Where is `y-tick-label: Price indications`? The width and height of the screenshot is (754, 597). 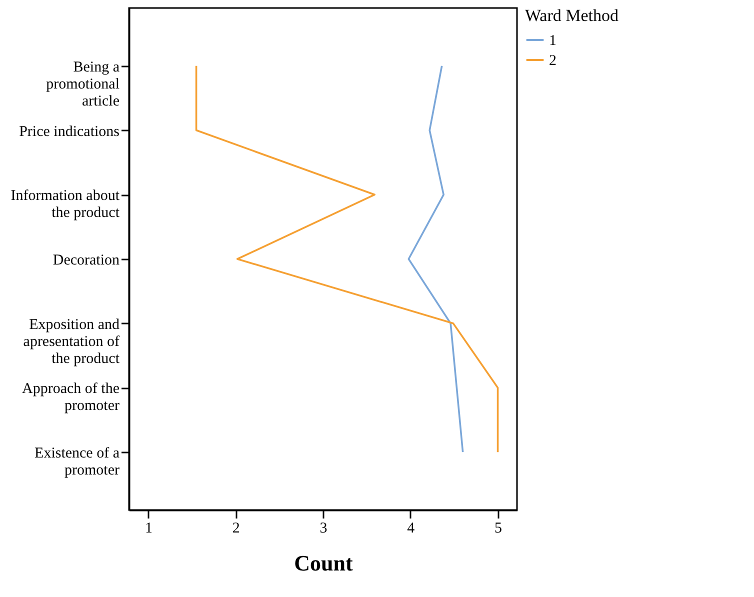
y-tick-label: Price indications is located at coordinates (69, 132).